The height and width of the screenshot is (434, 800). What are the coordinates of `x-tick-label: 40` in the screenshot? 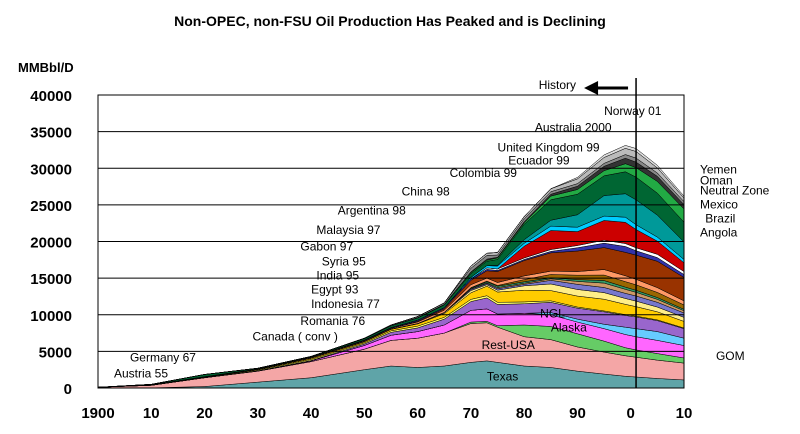 It's located at (311, 413).